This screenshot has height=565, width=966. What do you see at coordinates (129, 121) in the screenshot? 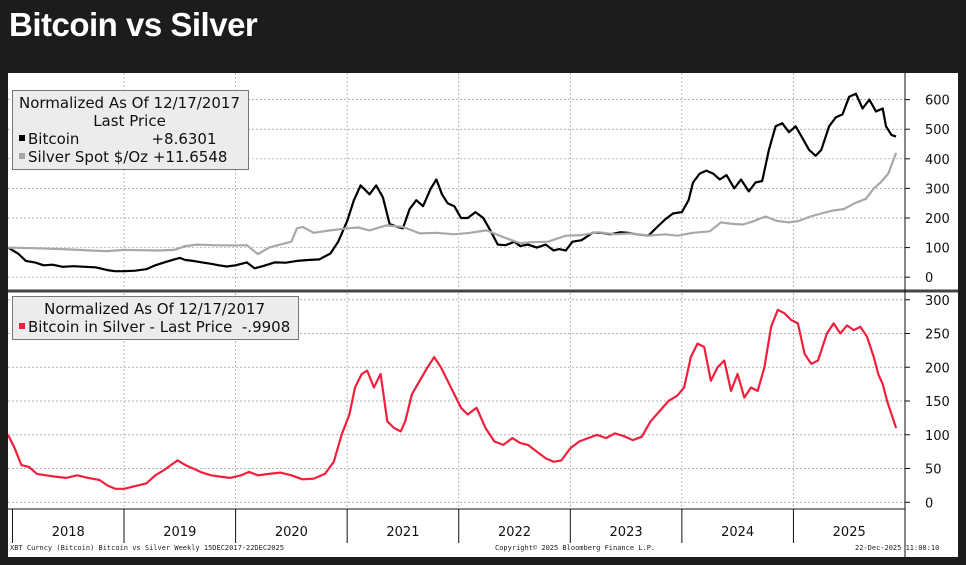
I see `top-legend-subtitle: Last Price` at bounding box center [129, 121].